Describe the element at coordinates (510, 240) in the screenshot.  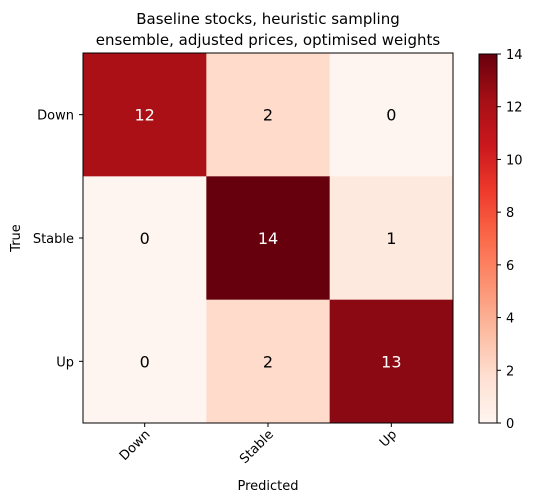
I see `colorbar-ticks: 0 2 4 6 8 10 12 14` at that location.